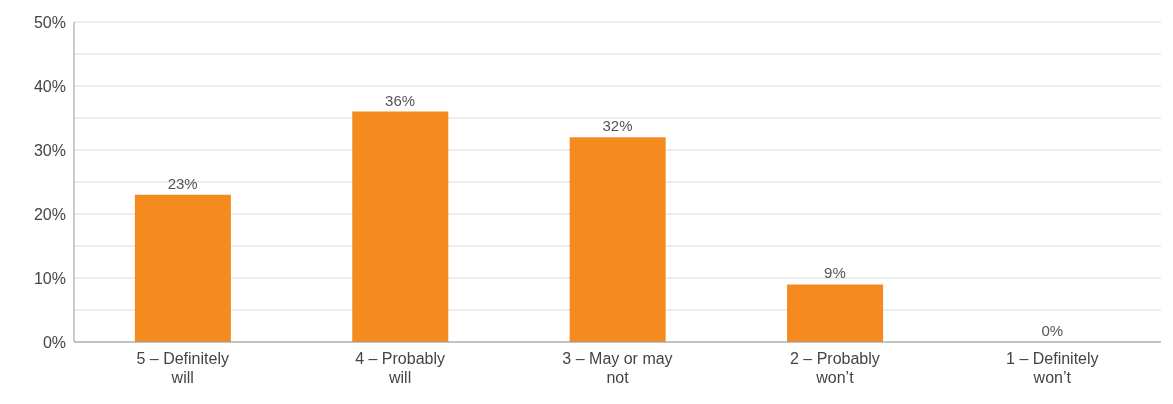  What do you see at coordinates (834, 368) in the screenshot?
I see `x-tick-label: 2 – Probably won’t` at bounding box center [834, 368].